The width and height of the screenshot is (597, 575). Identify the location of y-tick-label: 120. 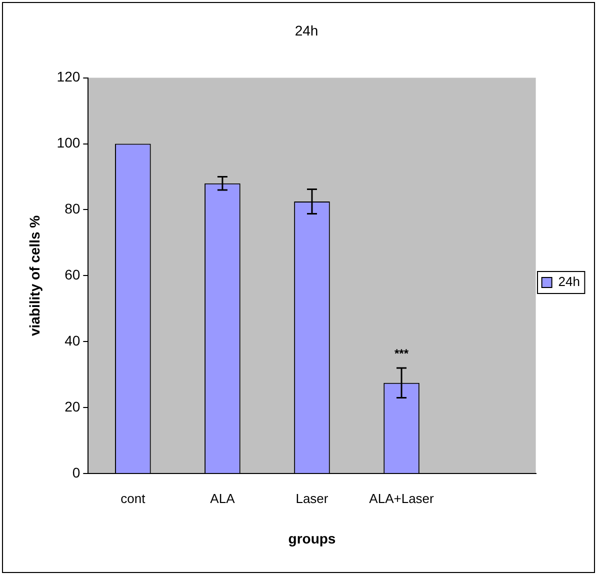
(68, 76).